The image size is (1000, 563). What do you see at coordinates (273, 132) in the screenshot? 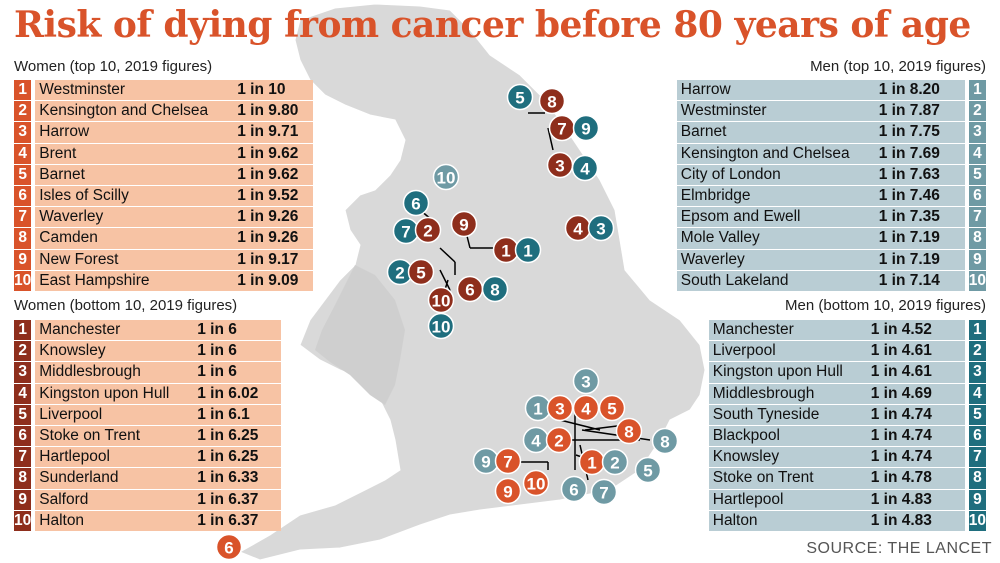
I see `risk-value: 1 in 9.71` at bounding box center [273, 132].